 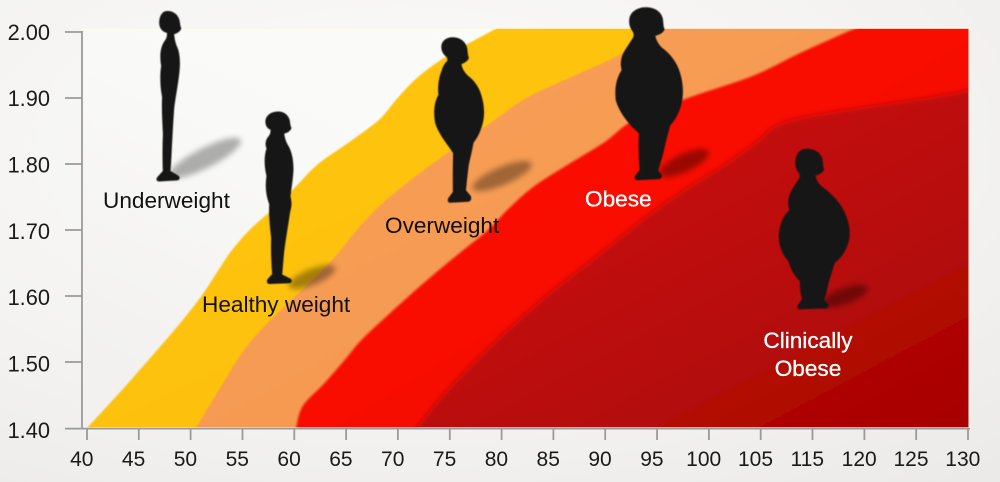 What do you see at coordinates (599, 459) in the screenshot?
I see `svg-text: 90` at bounding box center [599, 459].